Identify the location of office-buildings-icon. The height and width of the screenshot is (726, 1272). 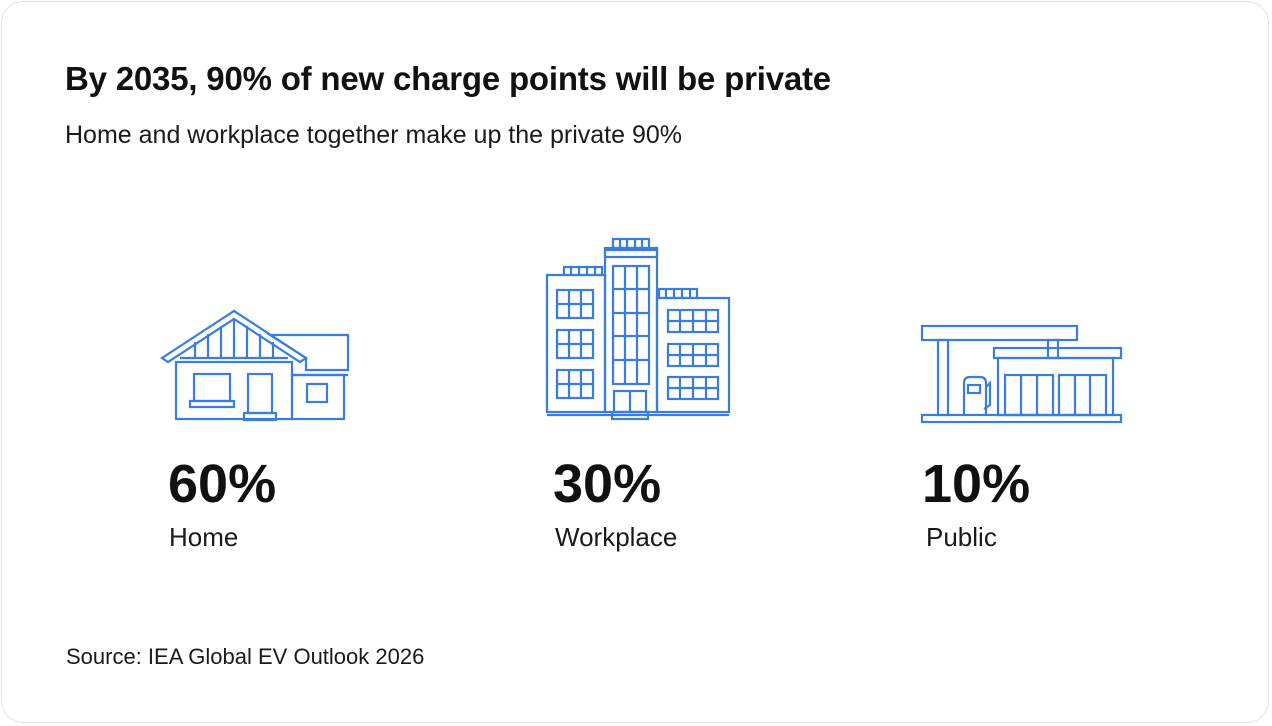
(638, 329).